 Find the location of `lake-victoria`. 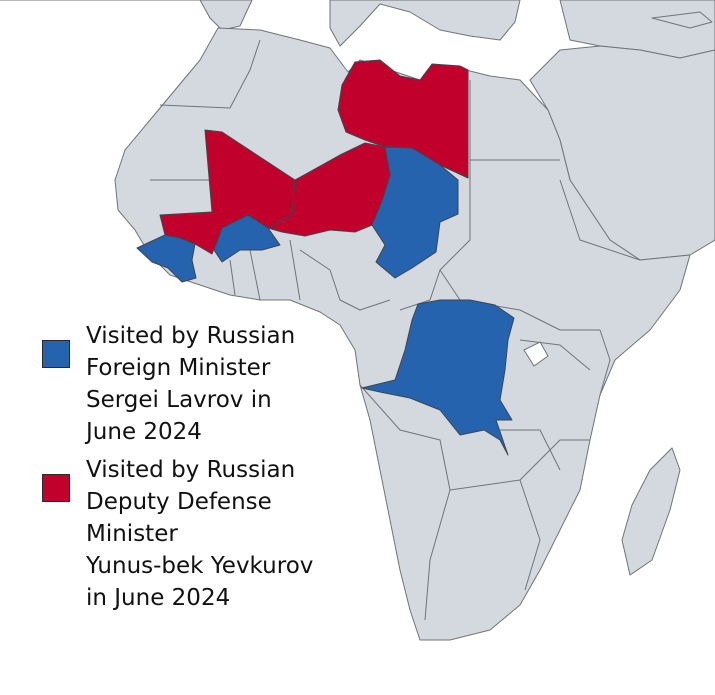

lake-victoria is located at coordinates (536, 354).